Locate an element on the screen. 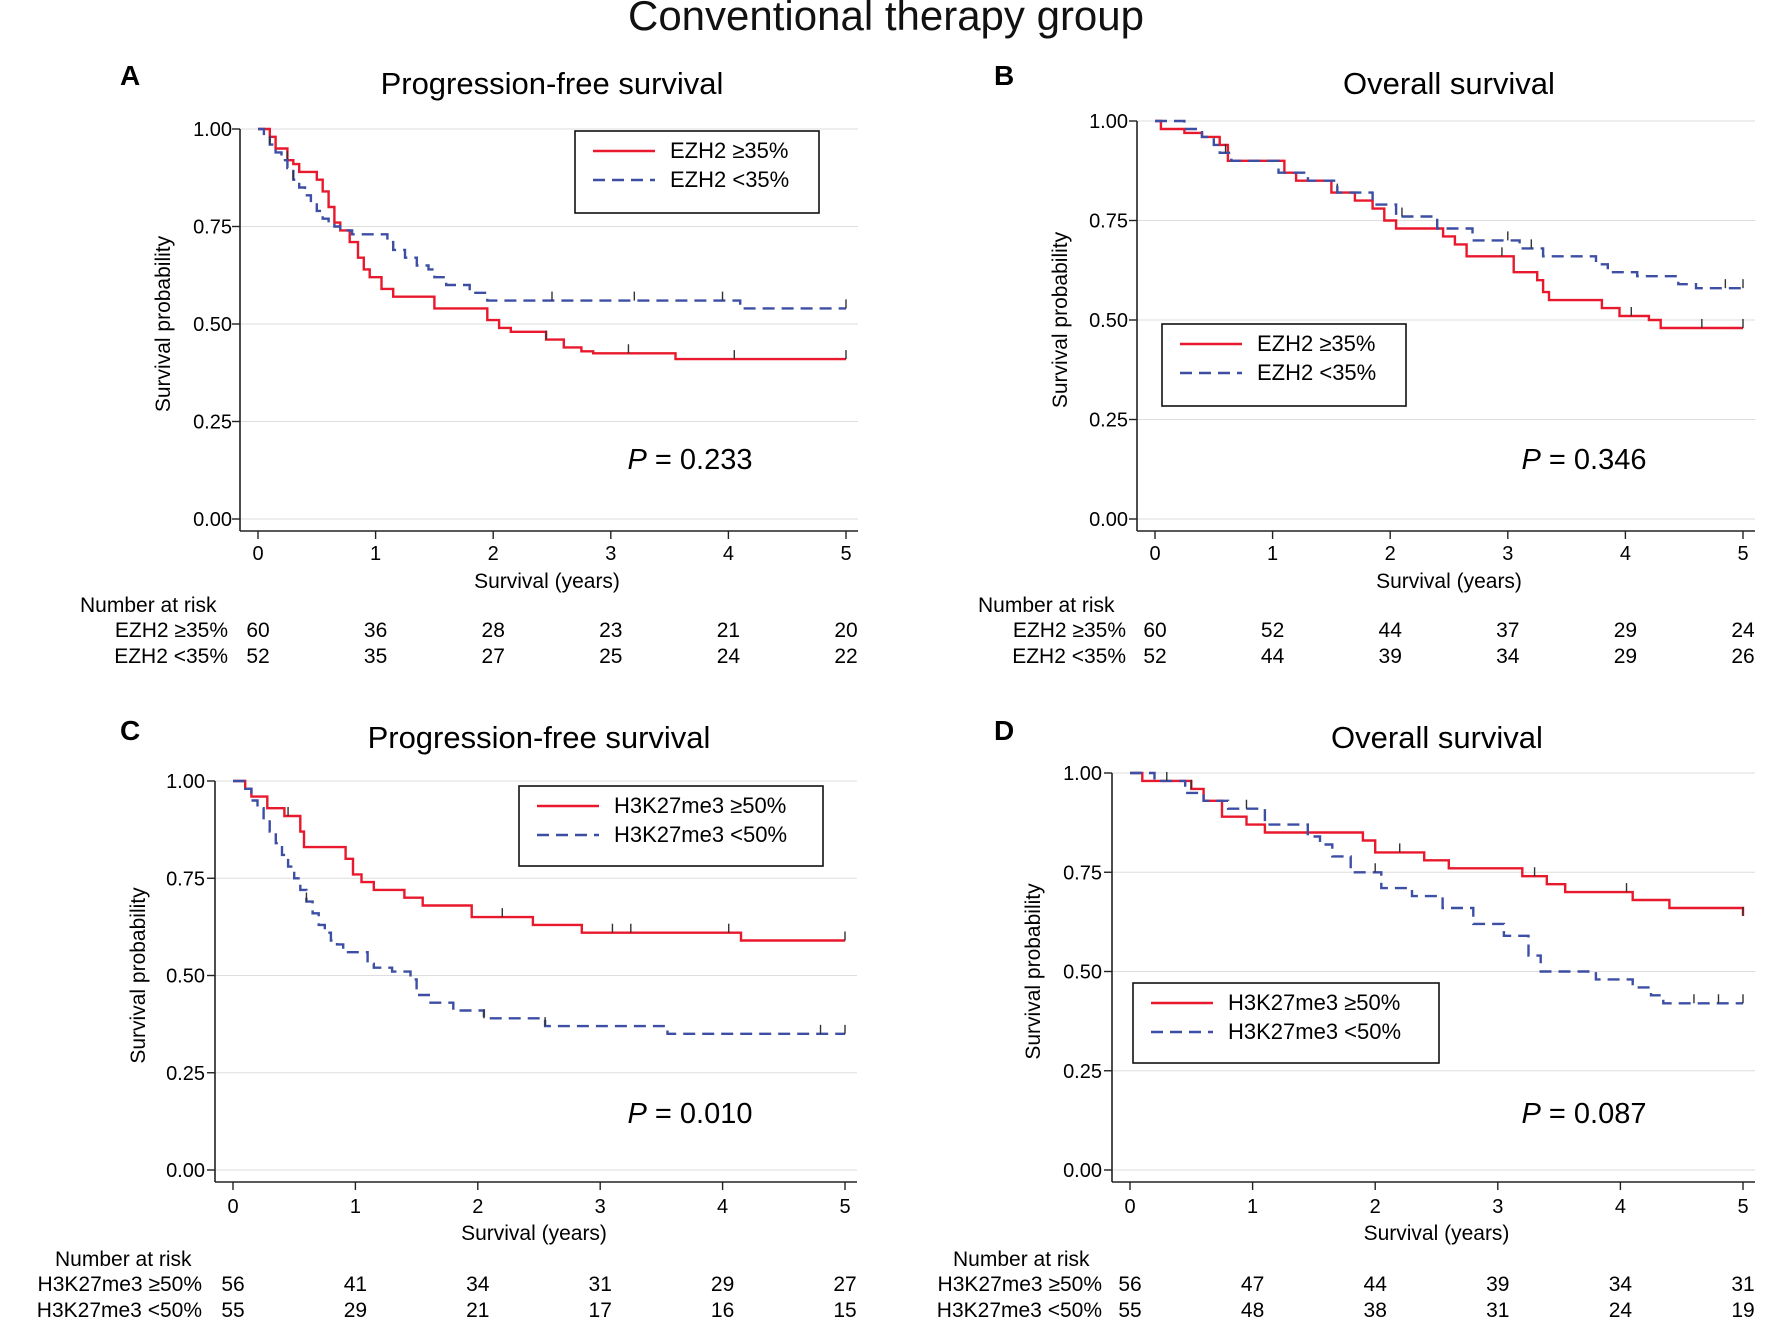 The width and height of the screenshot is (1772, 1332). p-value: P = 0.346 is located at coordinates (1584, 460).